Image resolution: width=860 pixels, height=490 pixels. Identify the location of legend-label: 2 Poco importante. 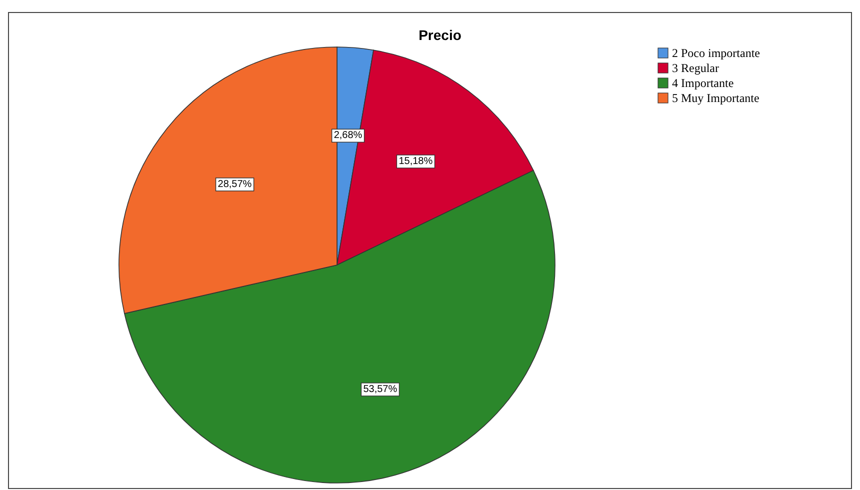
(716, 53).